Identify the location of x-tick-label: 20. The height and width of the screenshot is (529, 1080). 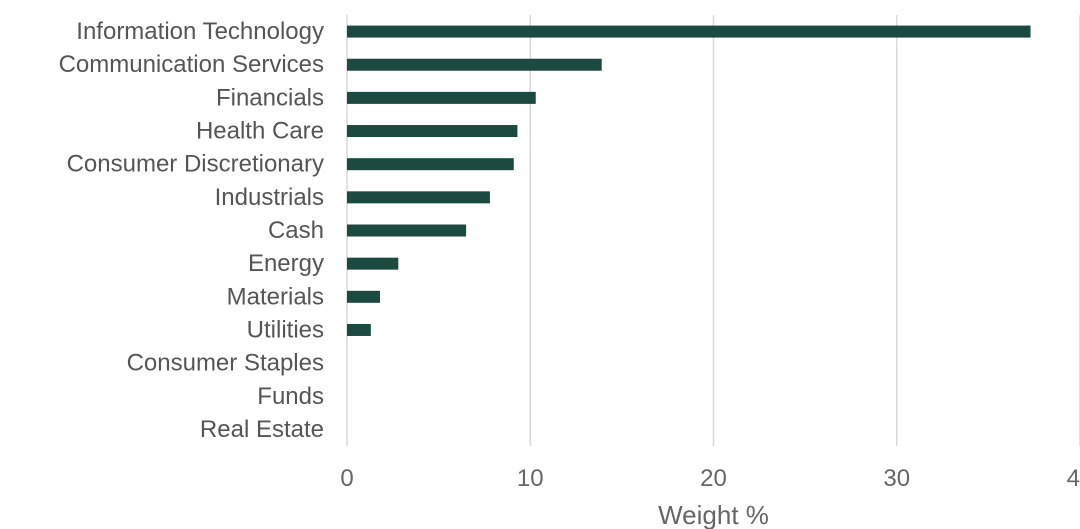
(713, 478).